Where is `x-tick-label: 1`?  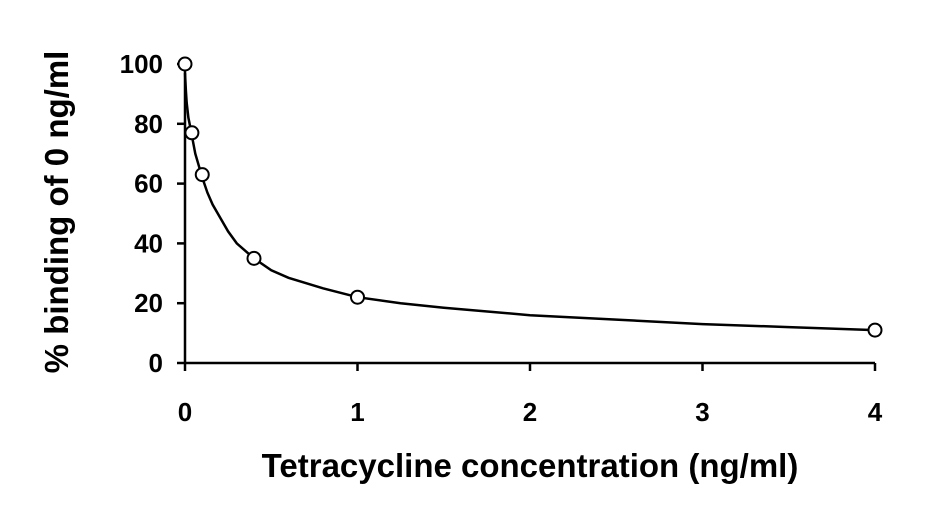
x-tick-label: 1 is located at coordinates (357, 412).